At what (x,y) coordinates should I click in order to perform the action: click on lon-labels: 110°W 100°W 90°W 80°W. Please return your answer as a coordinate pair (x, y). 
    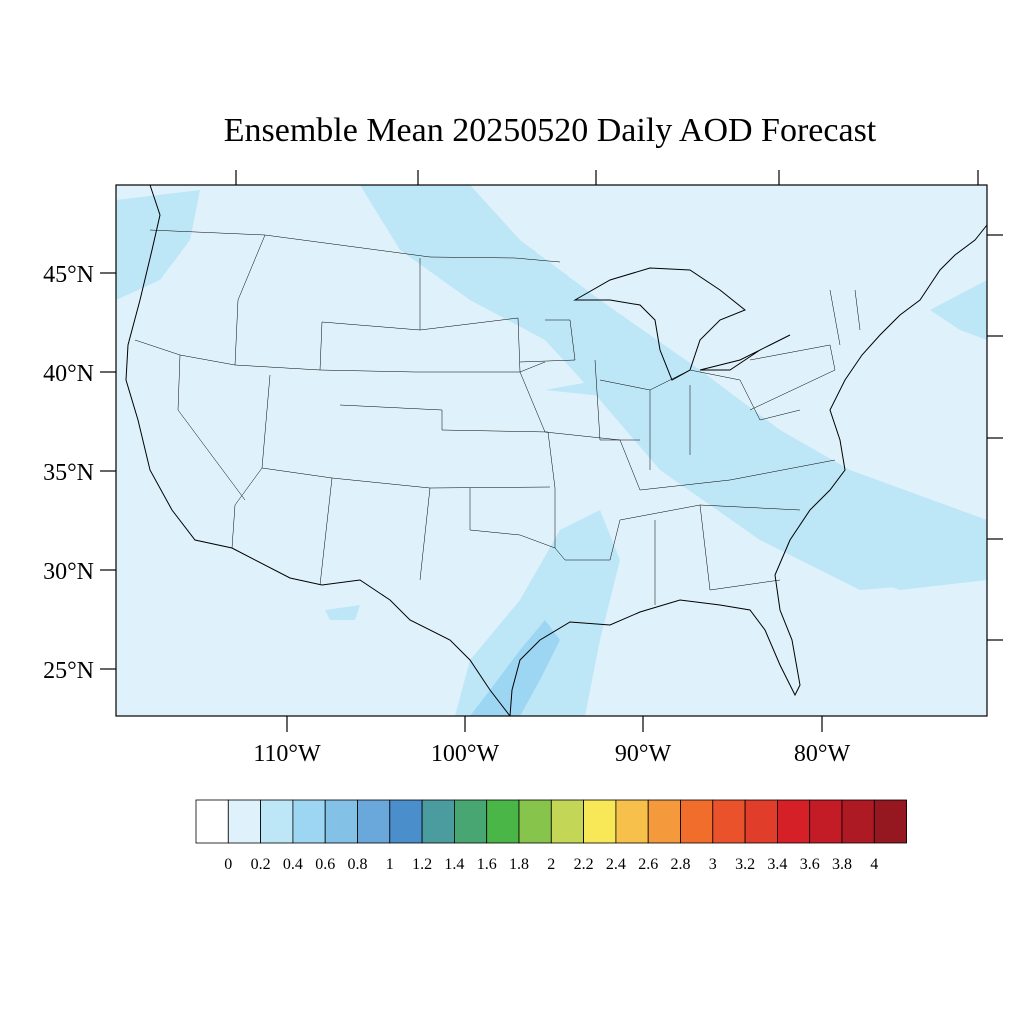
    Looking at the image, I should click on (551, 754).